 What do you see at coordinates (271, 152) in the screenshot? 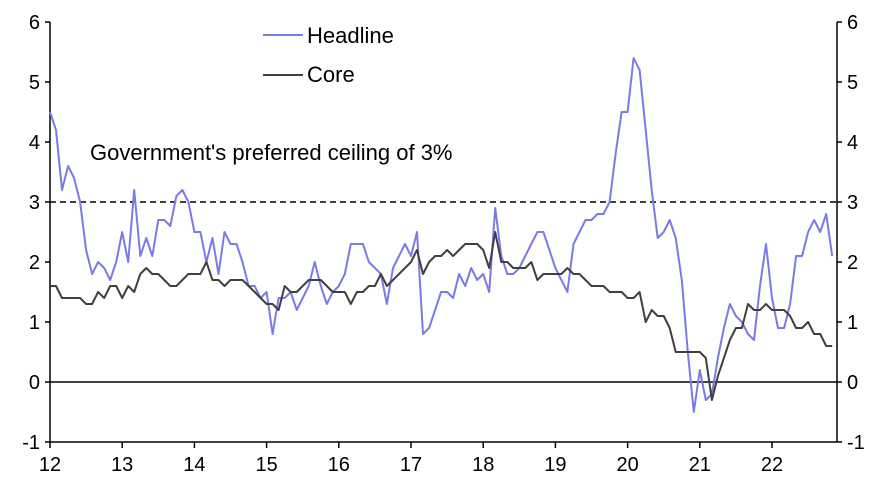
I see `ceiling-annotation: Government's preferred ceiling of 3%` at bounding box center [271, 152].